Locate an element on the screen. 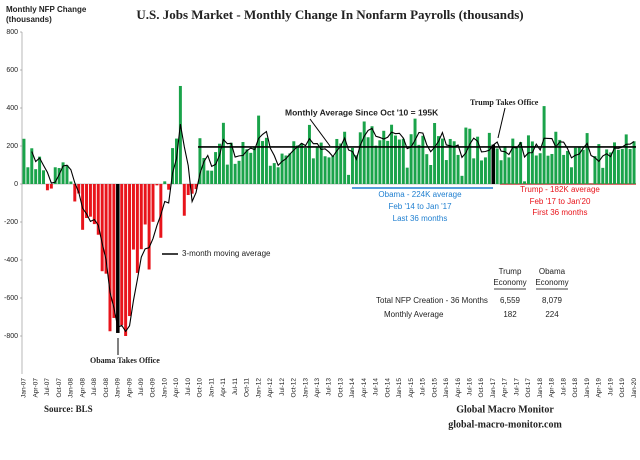 The width and height of the screenshot is (640, 460). x-tick-label: Apr-13 is located at coordinates (317, 388).